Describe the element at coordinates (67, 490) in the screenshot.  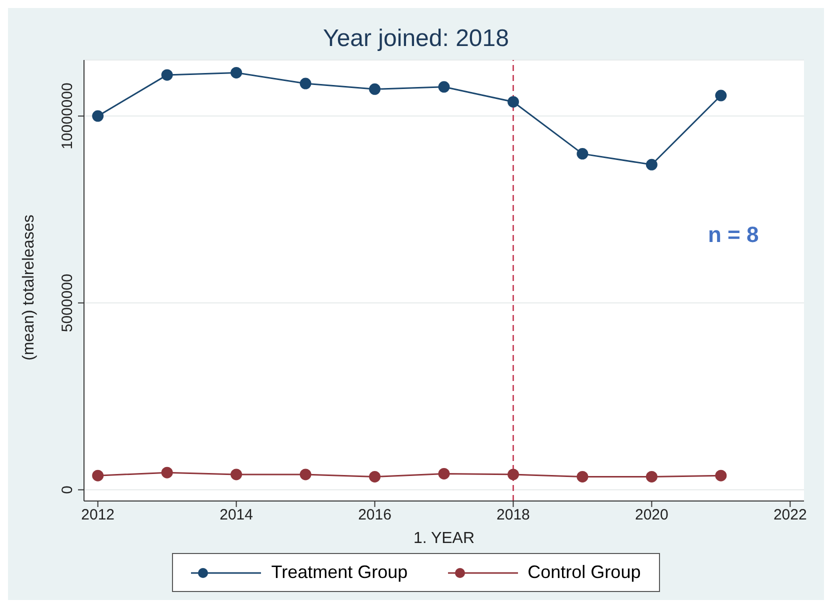
I see `y-tick-label: 0` at that location.